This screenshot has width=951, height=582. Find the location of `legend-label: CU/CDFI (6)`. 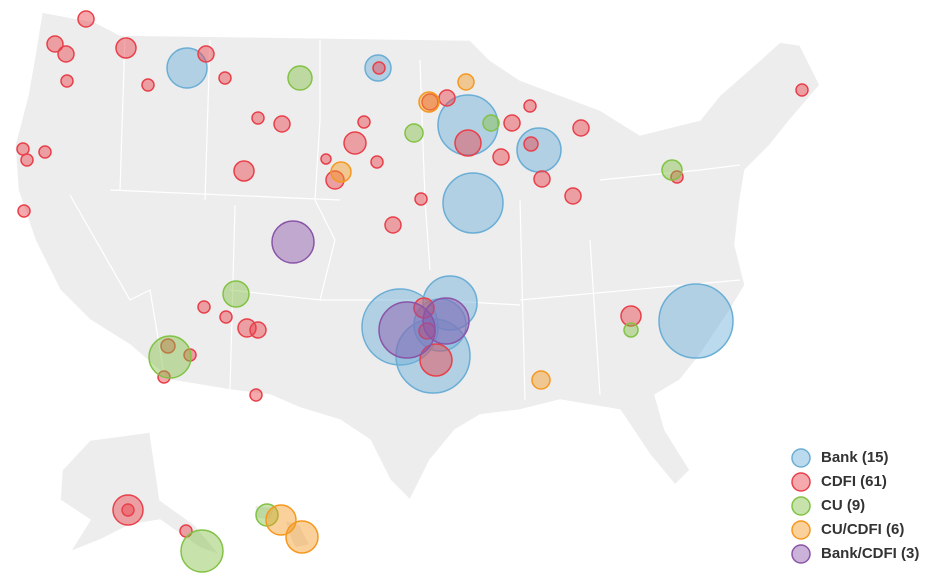

legend-label: CU/CDFI (6) is located at coordinates (862, 529).